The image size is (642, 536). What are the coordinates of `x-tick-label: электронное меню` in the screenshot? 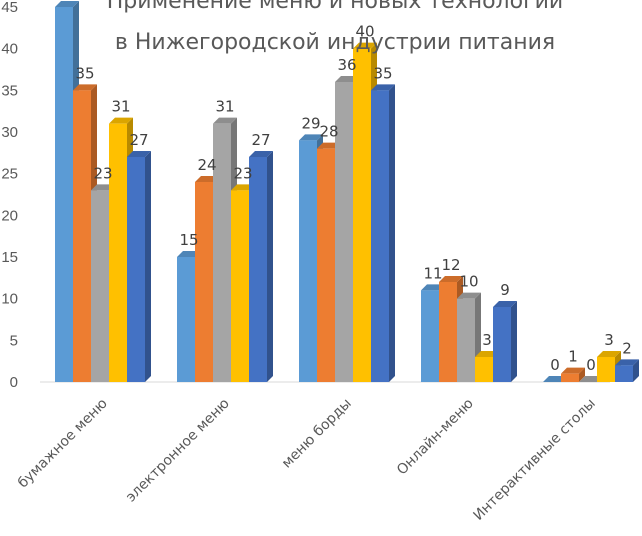 It's located at (178, 450).